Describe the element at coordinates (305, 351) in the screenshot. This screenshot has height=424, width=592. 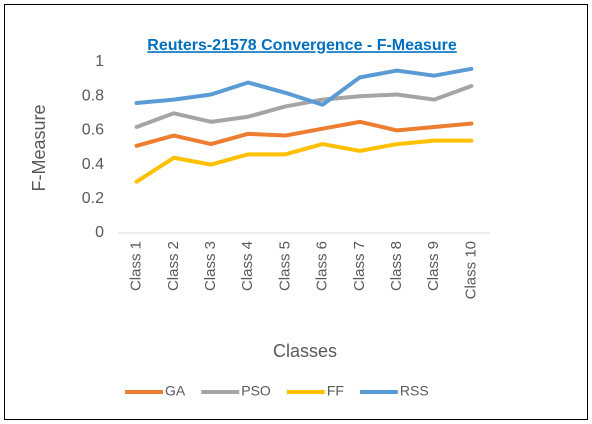
I see `x-axis-title: Classes` at that location.